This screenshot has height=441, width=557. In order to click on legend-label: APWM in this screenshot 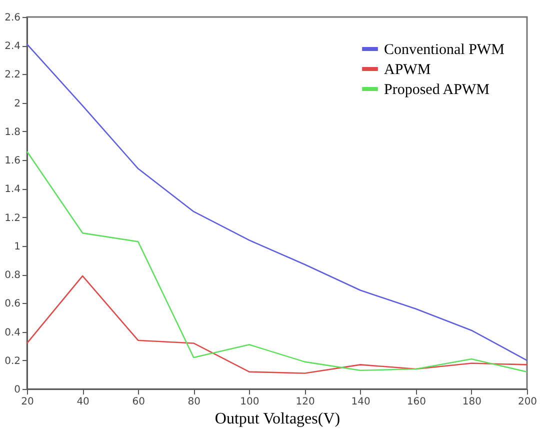, I will do `click(407, 70)`.